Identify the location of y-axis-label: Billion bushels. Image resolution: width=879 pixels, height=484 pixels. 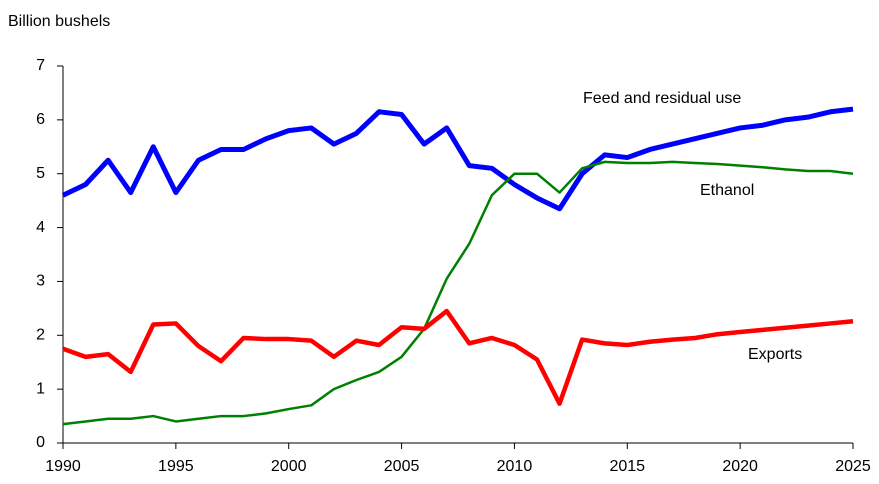
(59, 21).